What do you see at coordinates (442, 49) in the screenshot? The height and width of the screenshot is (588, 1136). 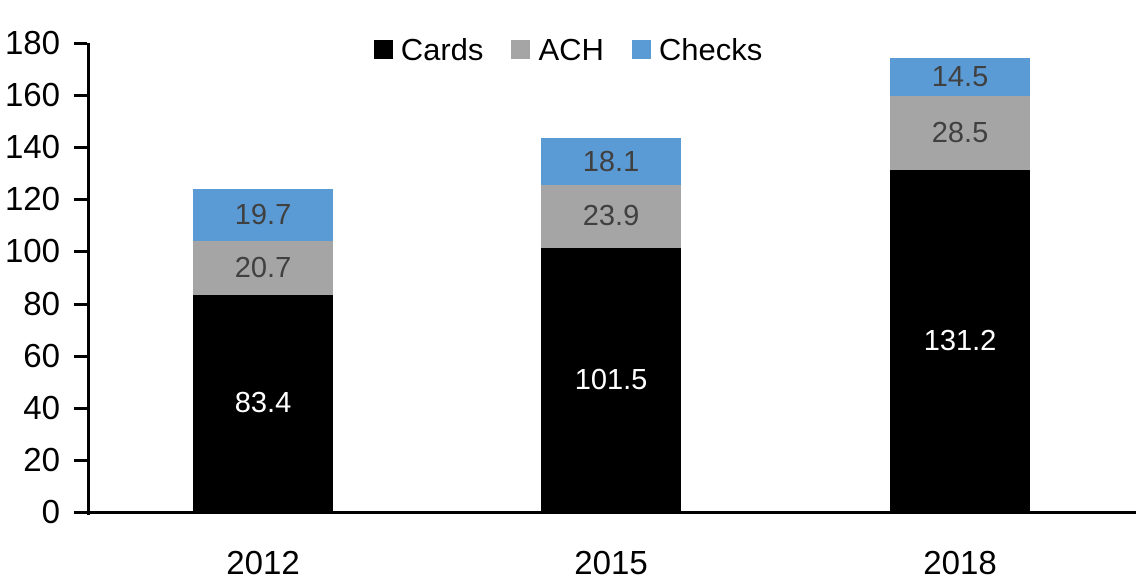 I see `legend-label-cards: Cards` at bounding box center [442, 49].